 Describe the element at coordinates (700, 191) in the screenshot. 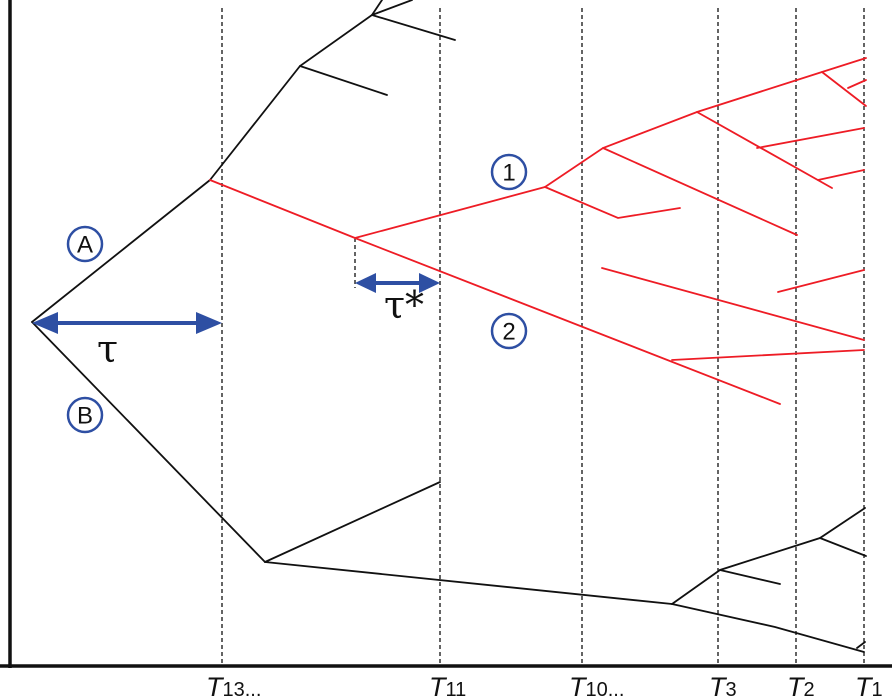

I see `red-mid-b` at that location.